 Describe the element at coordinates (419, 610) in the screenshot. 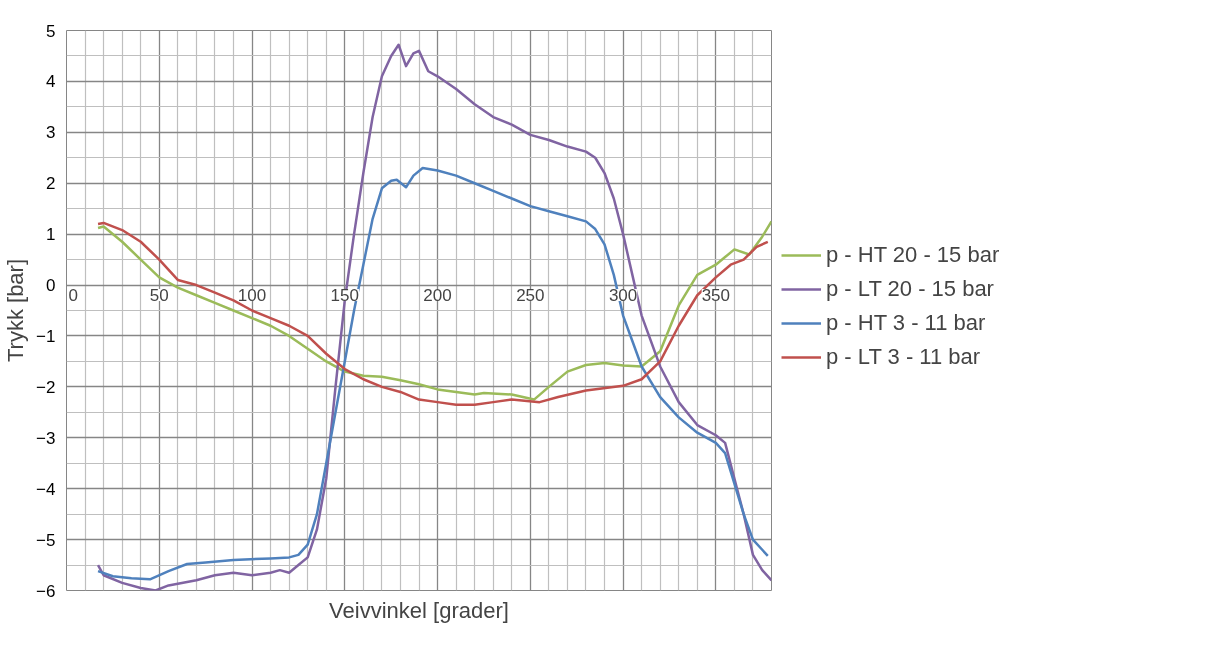

I see `x-axis-title: Veivvinkel [grader]` at that location.